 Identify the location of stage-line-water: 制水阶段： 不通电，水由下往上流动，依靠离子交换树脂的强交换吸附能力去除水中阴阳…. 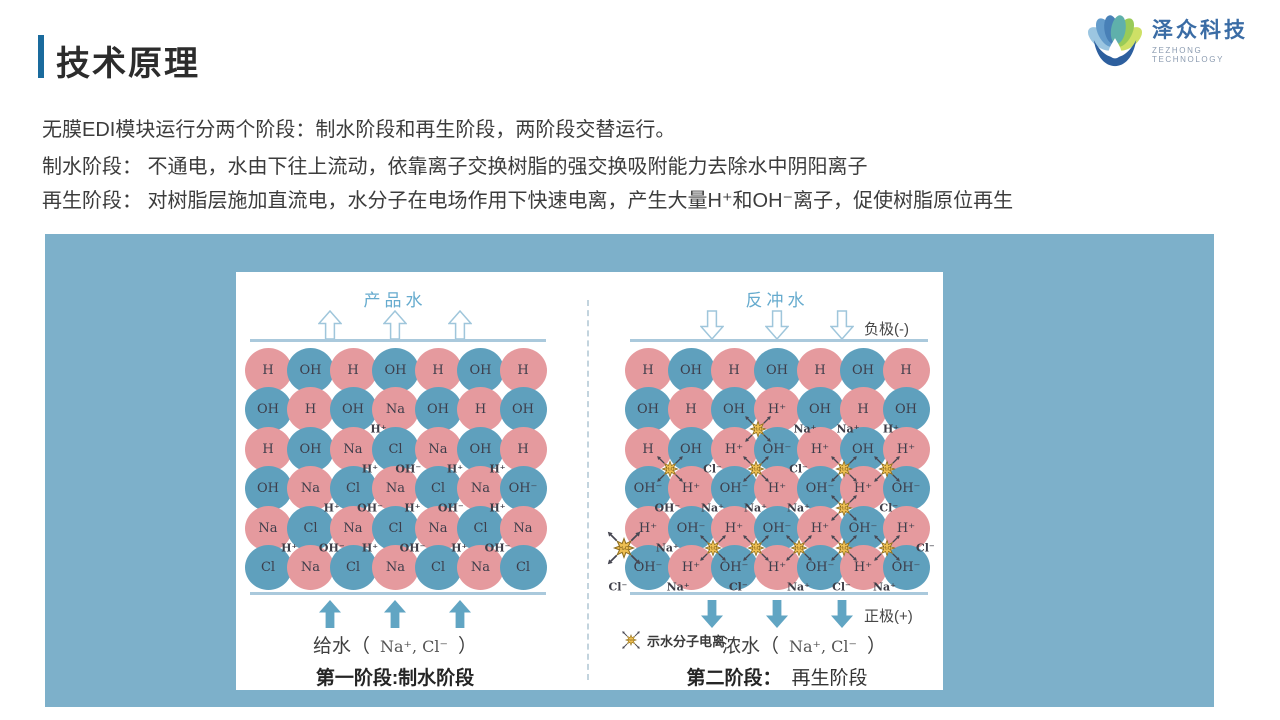
(455, 167).